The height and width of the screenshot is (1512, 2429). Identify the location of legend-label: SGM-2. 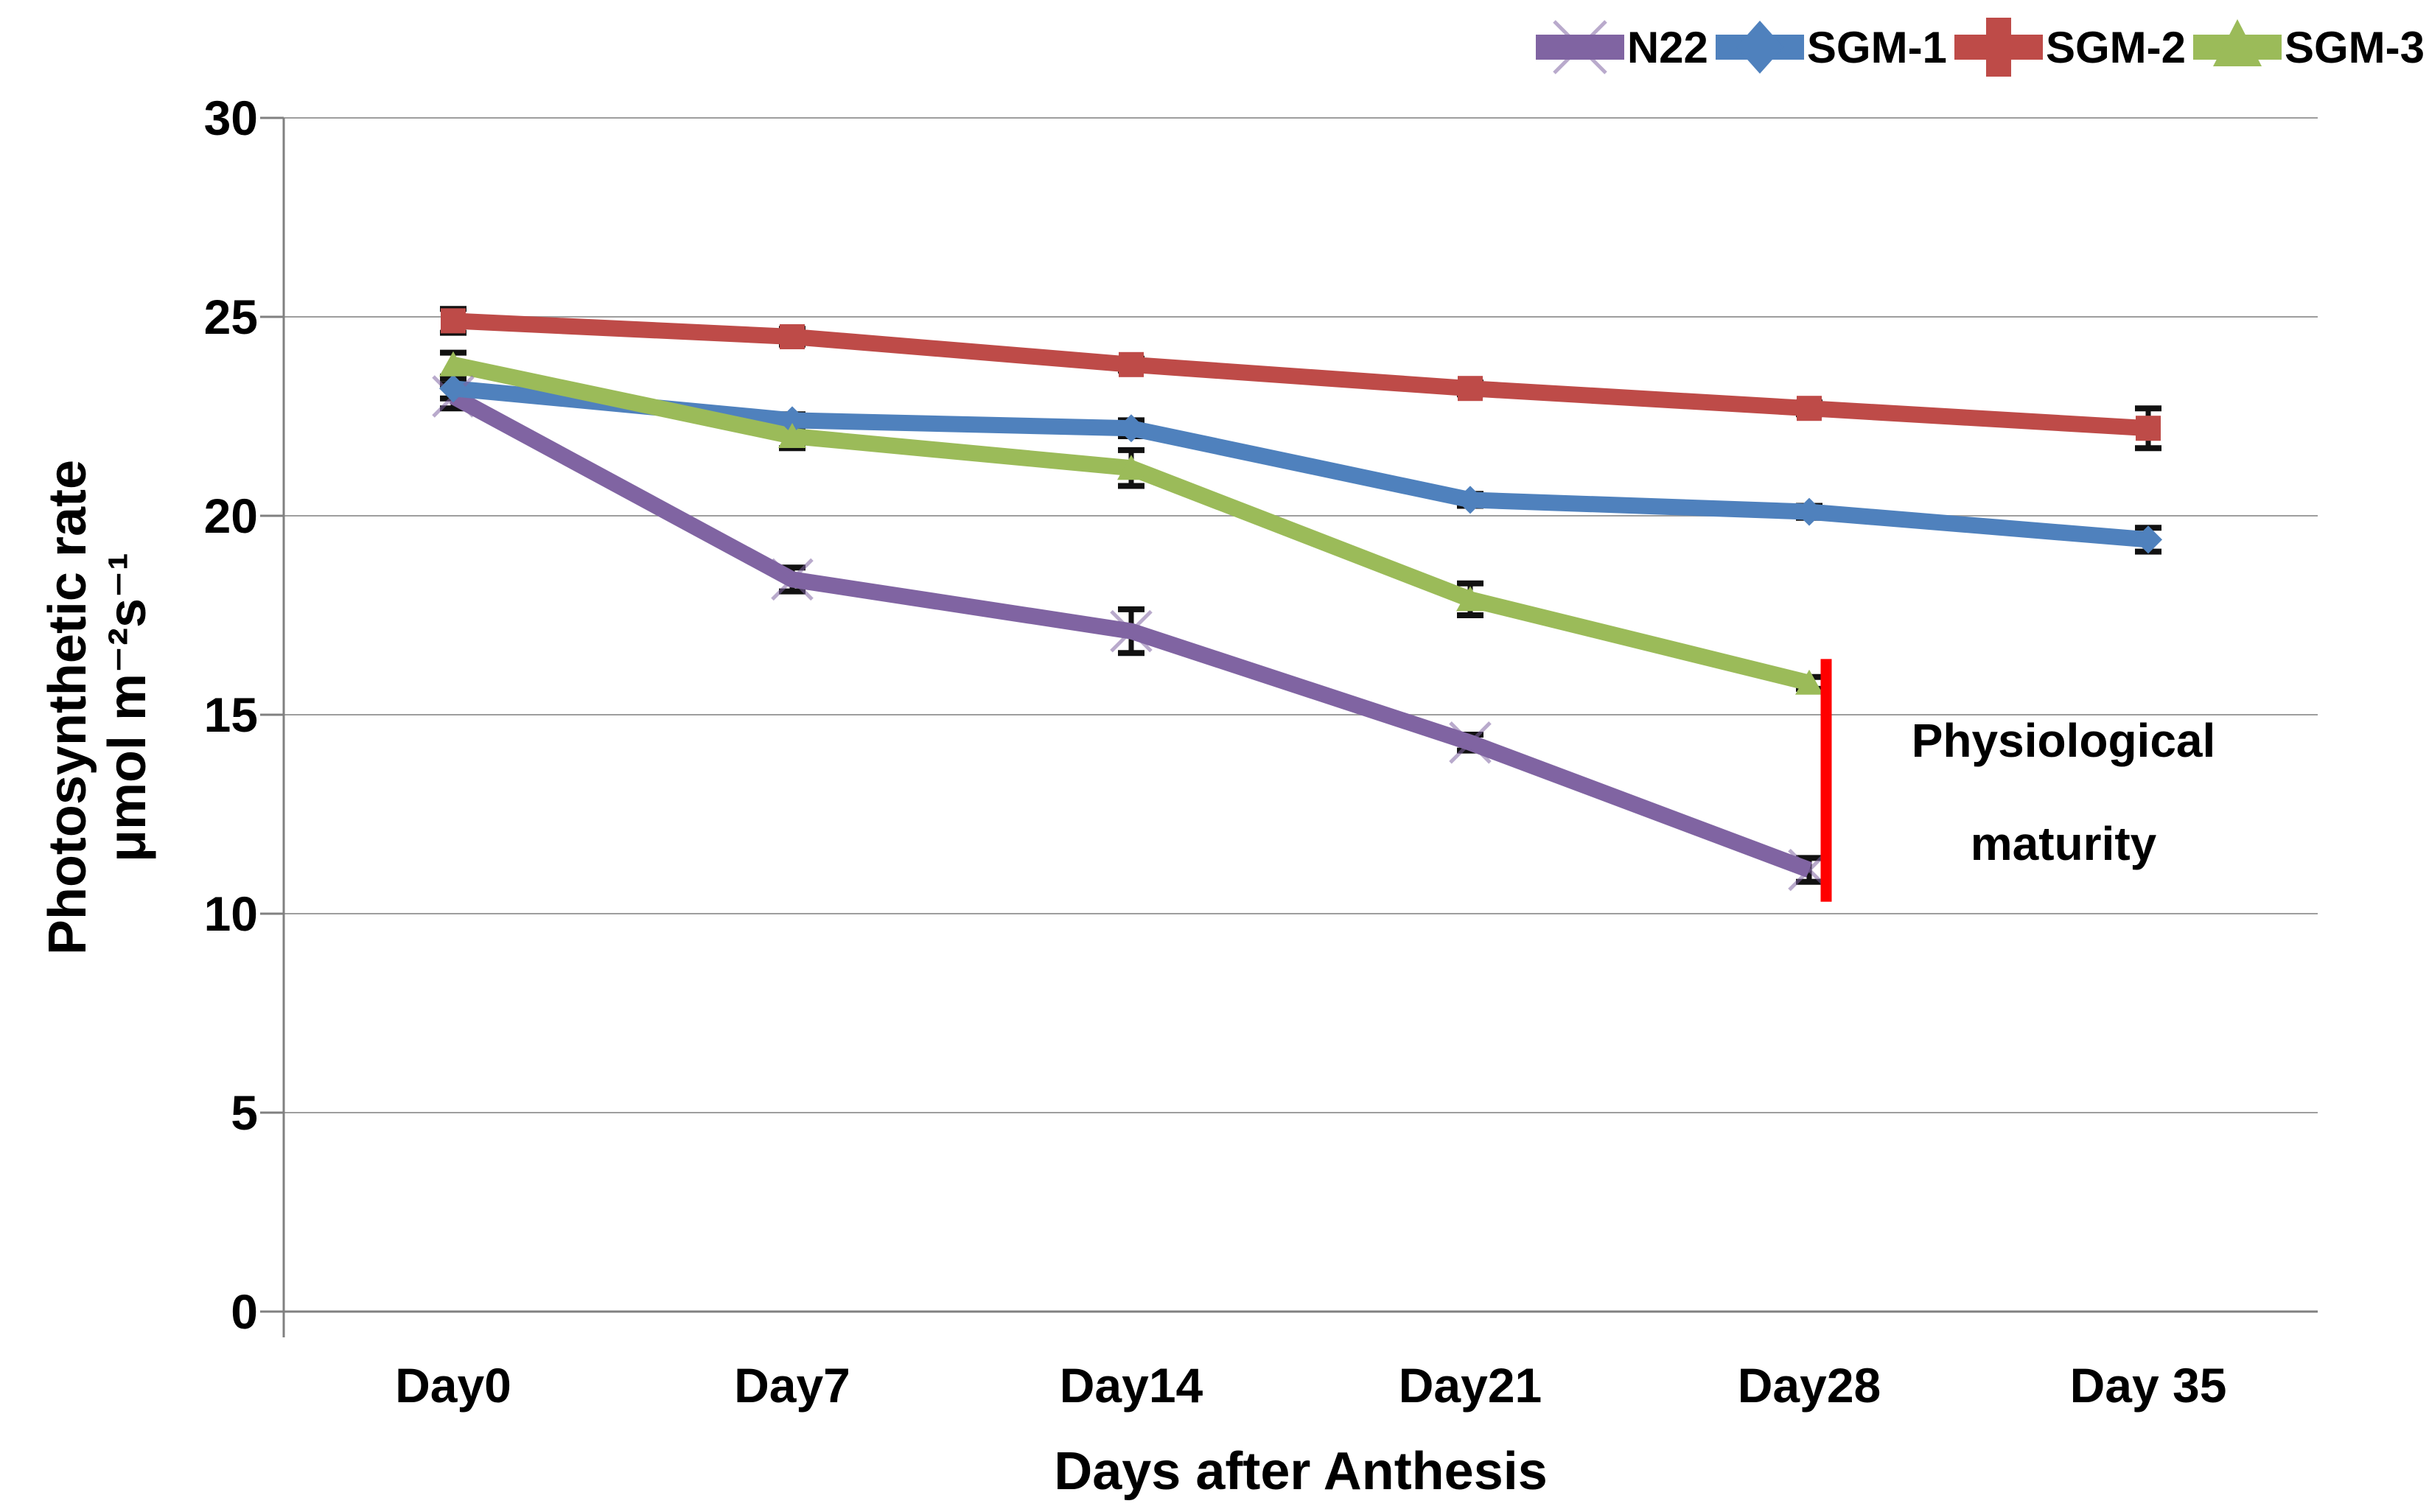
(2116, 47).